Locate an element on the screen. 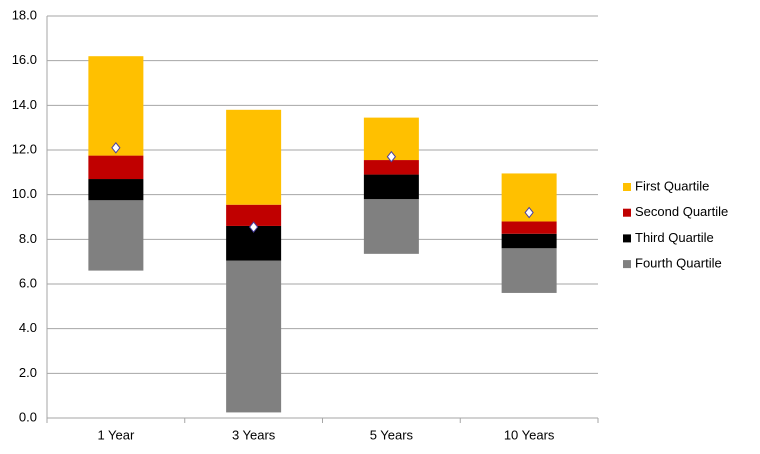  x-tick-label: 3 Years is located at coordinates (254, 434).